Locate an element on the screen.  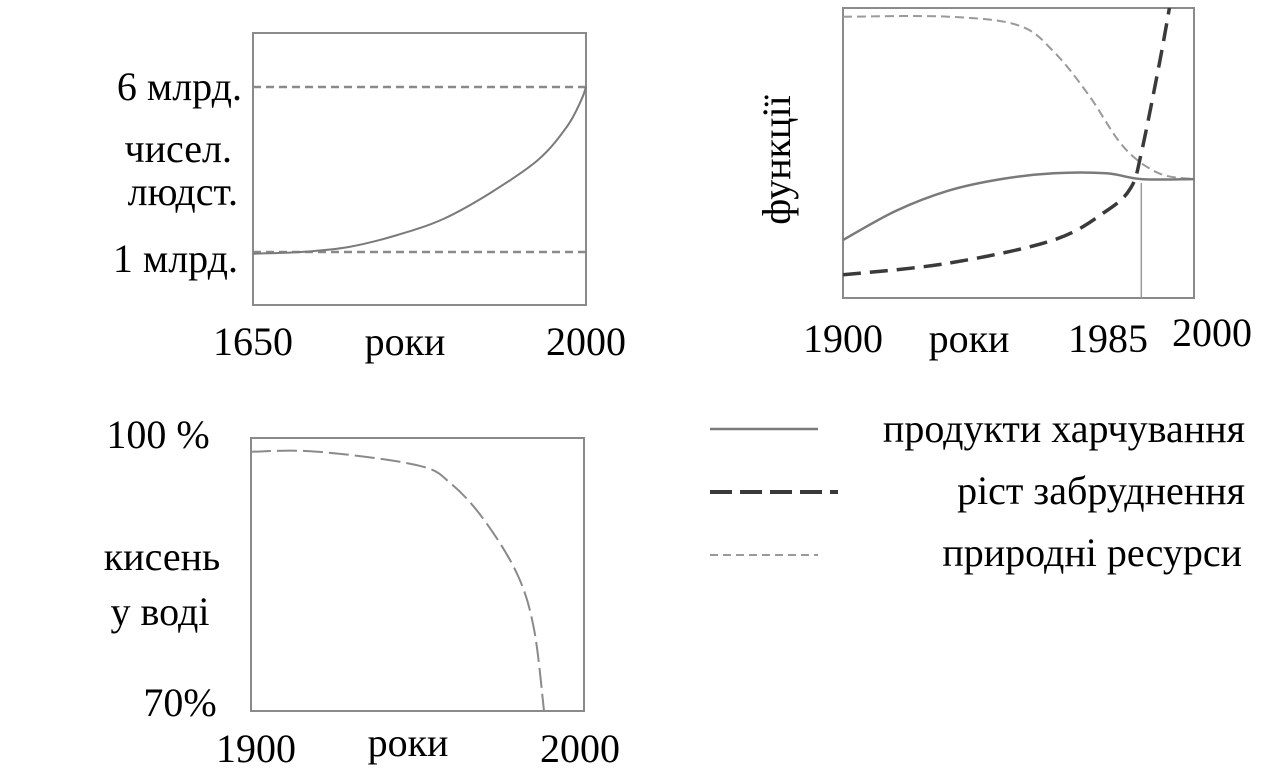
functions-x-tick-1900: 1900 is located at coordinates (843, 338).